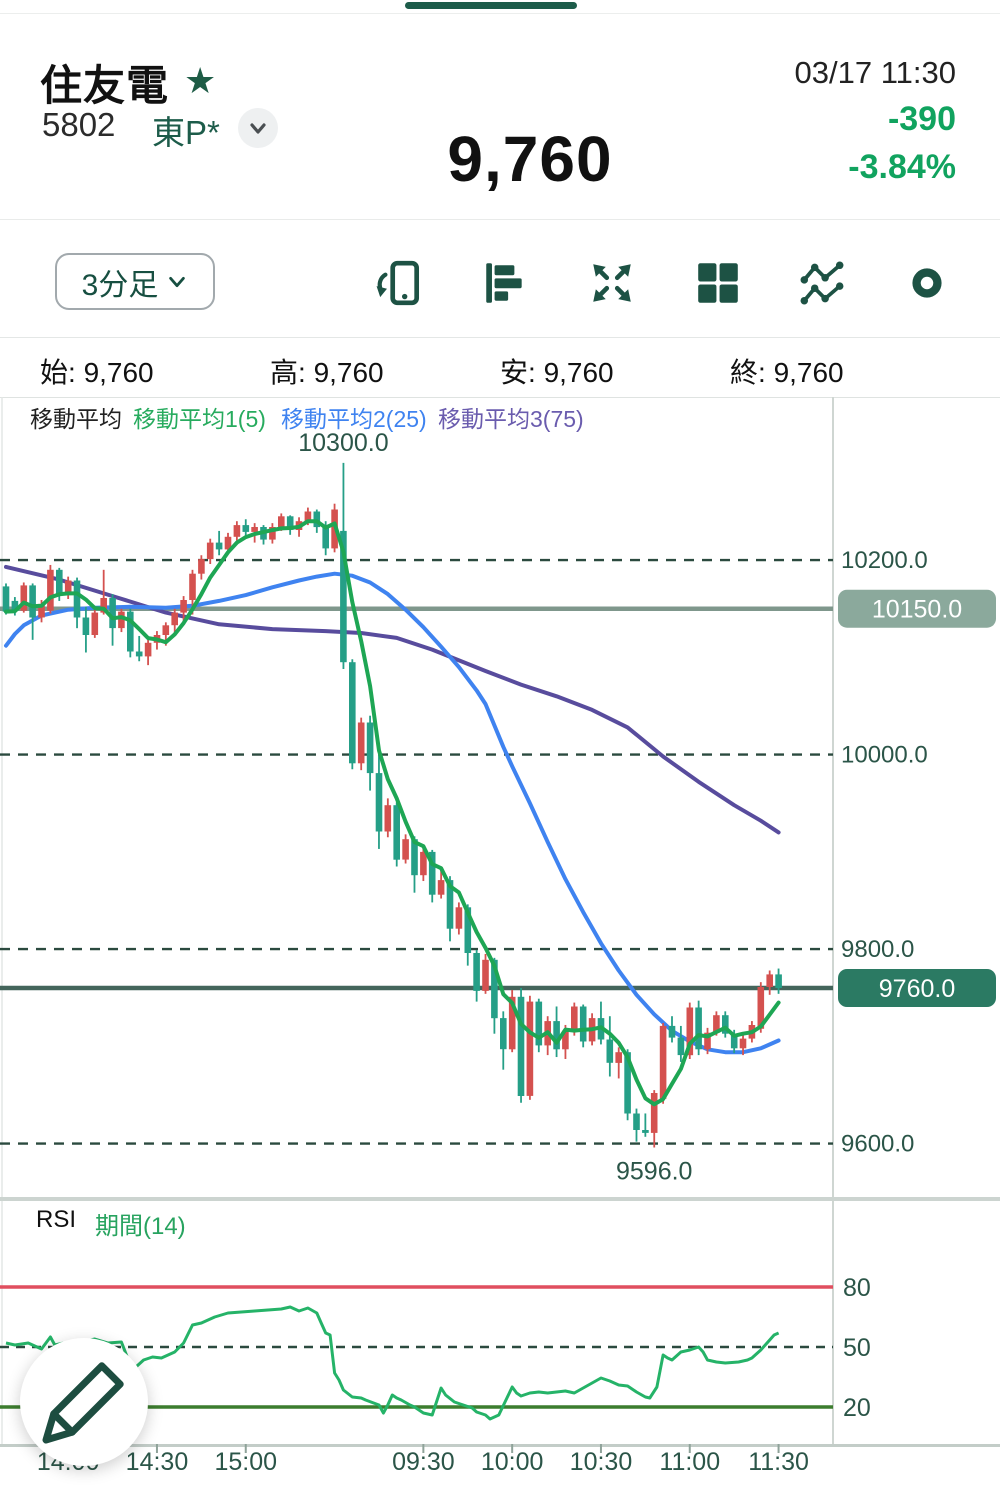  I want to click on rsi-period-label: 期間(14), so click(140, 1226).